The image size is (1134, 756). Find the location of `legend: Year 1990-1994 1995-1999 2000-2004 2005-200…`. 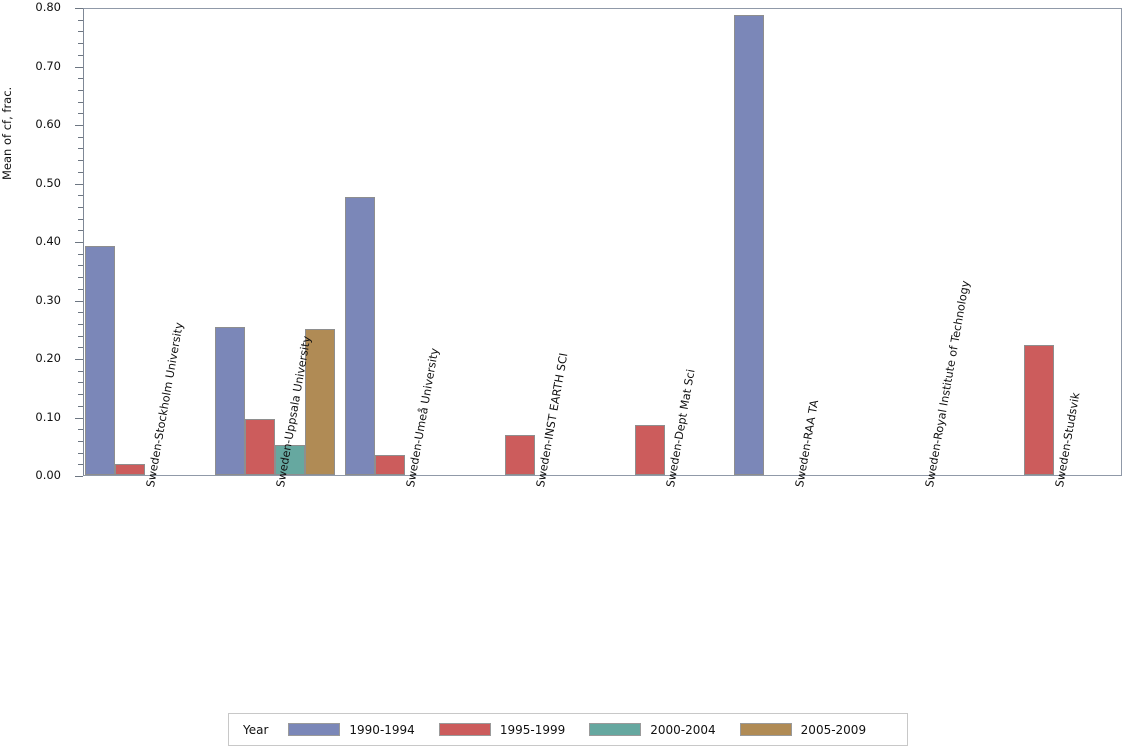

legend: Year 1990-1994 1995-1999 2000-2004 2005-200… is located at coordinates (568, 729).